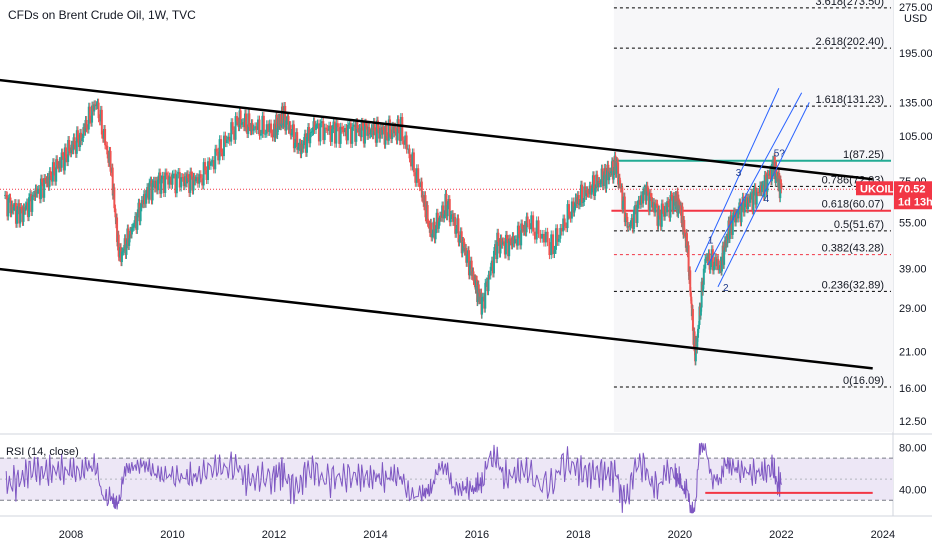 This screenshot has width=932, height=550. I want to click on elliott-channel-mid, so click(755, 179).